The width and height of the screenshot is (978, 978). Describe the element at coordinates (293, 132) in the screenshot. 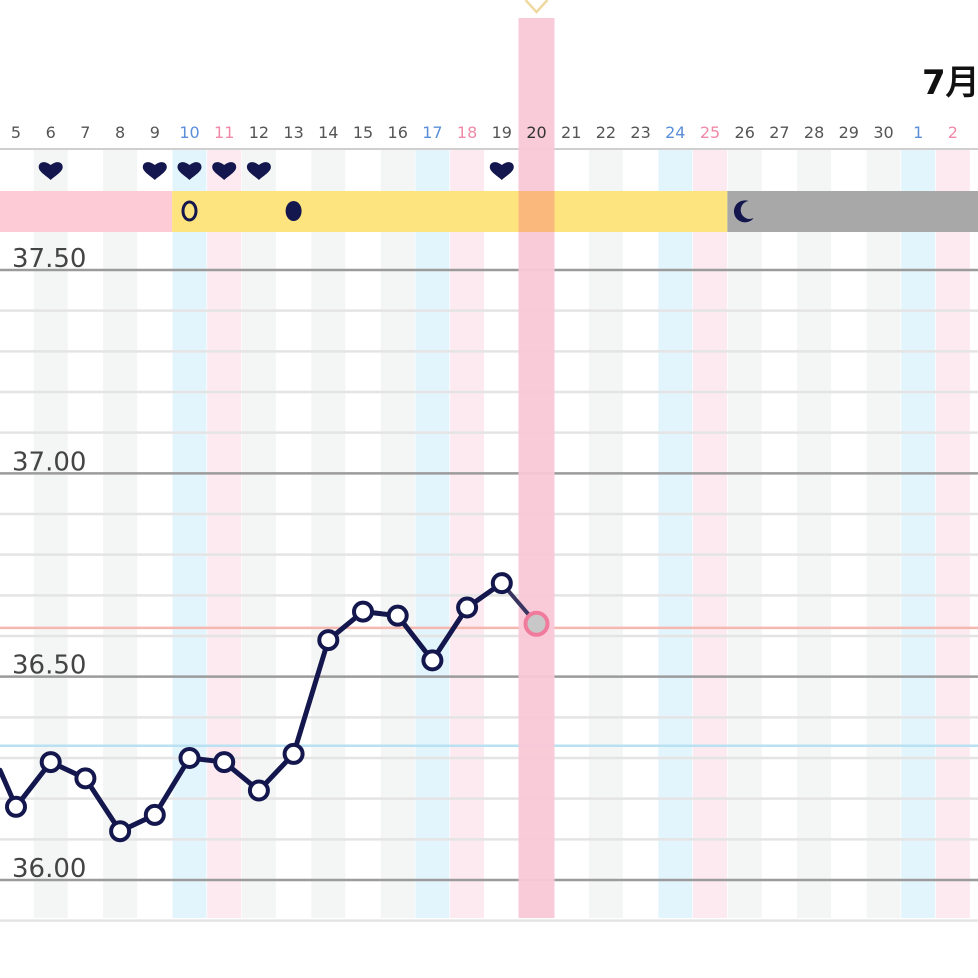

I see `day-label: 13` at that location.